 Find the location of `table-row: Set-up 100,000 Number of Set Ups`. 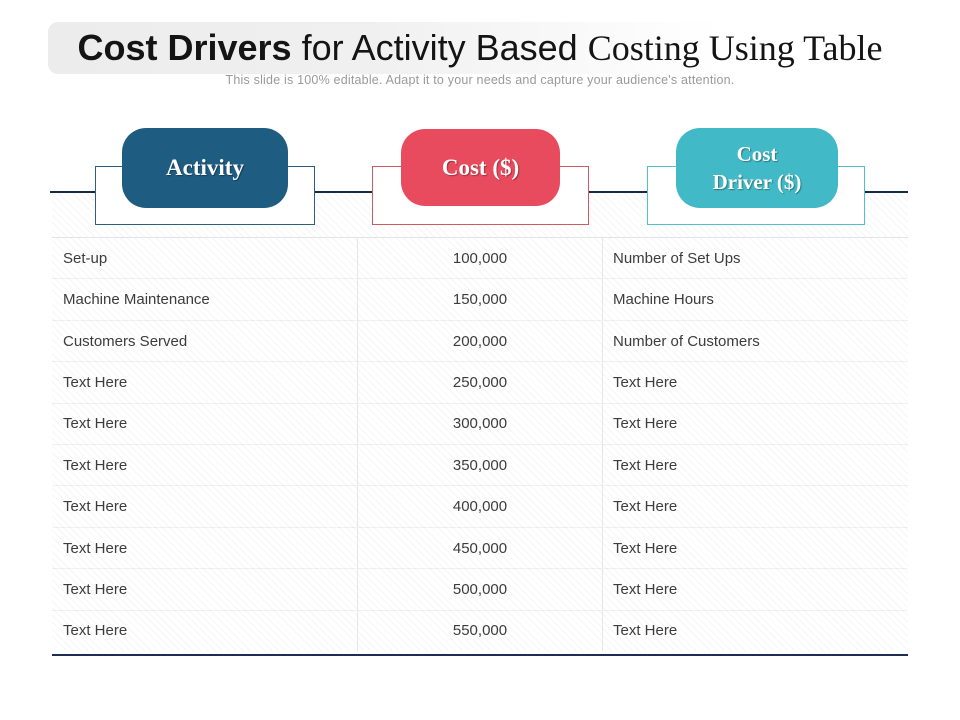

table-row: Set-up 100,000 Number of Set Ups is located at coordinates (480, 259).